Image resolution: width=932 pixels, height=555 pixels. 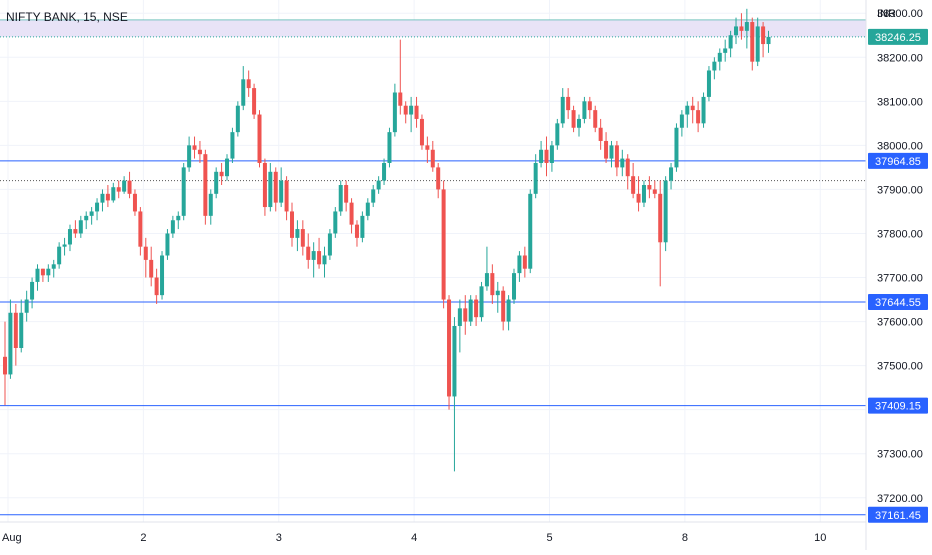 I want to click on y-tick-label: 37300.00, so click(x=900, y=455).